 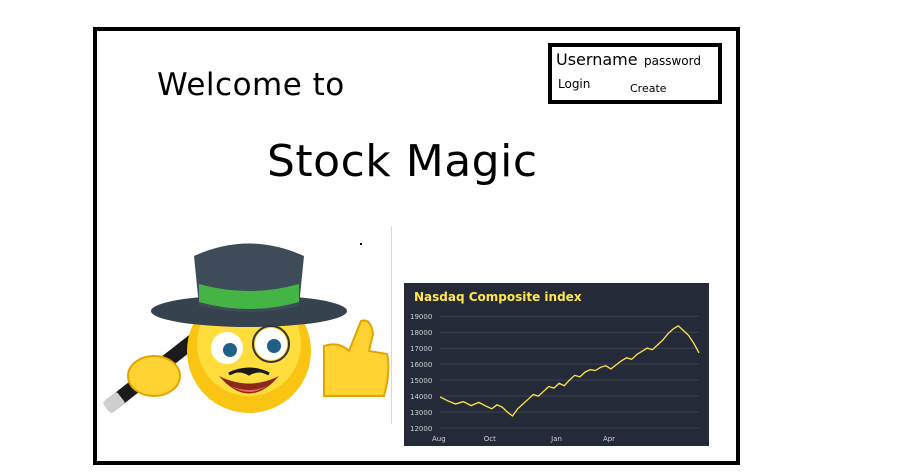 I want to click on y-tick-label: 18000, so click(x=421, y=333).